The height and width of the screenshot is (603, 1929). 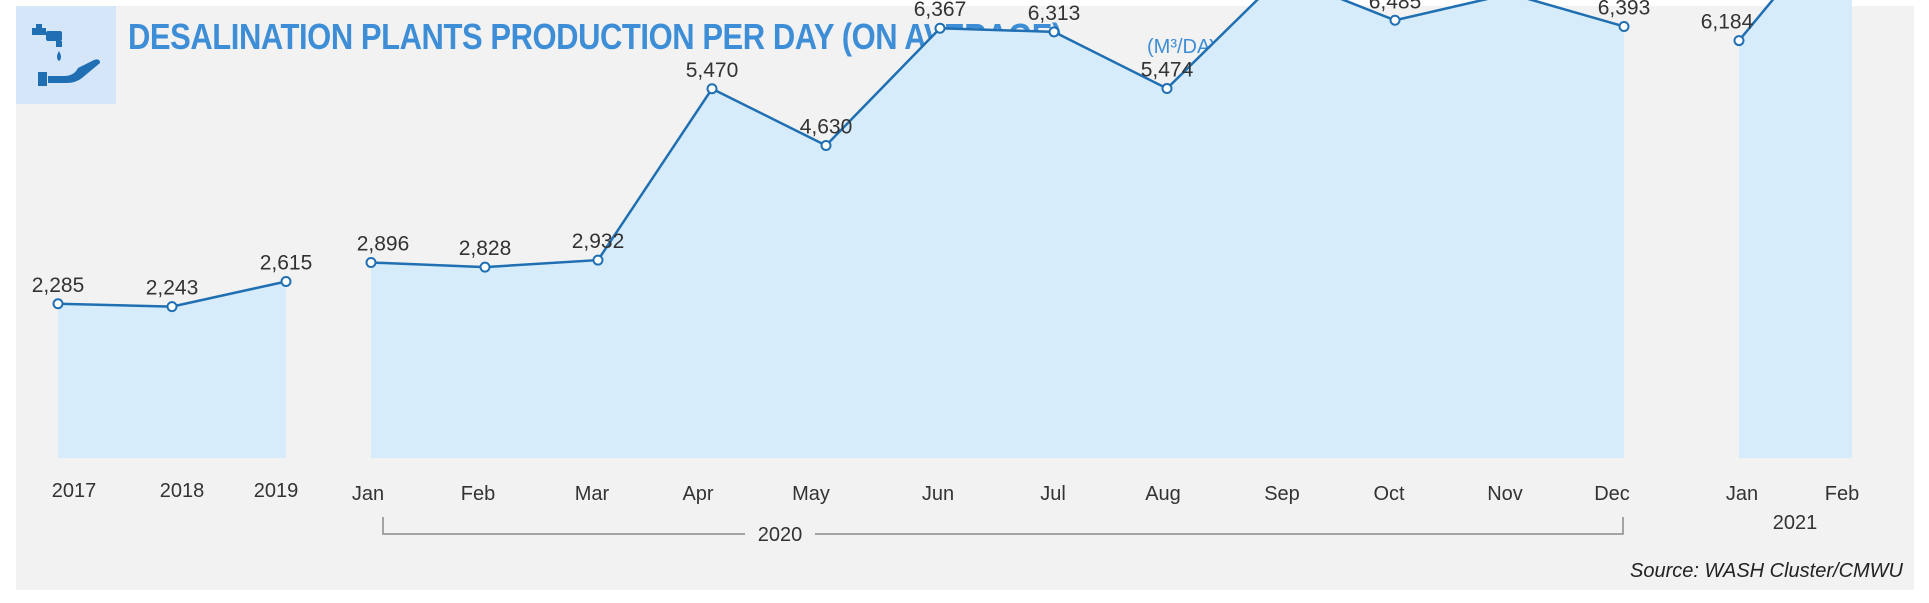 I want to click on data-label: 6,485, so click(x=1395, y=6).